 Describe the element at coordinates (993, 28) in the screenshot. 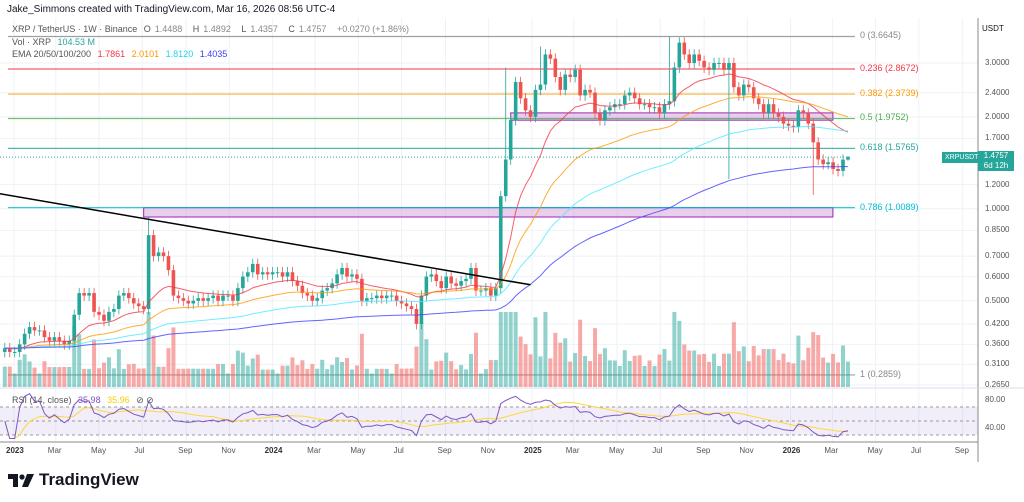

I see `price-unit: USDT` at that location.